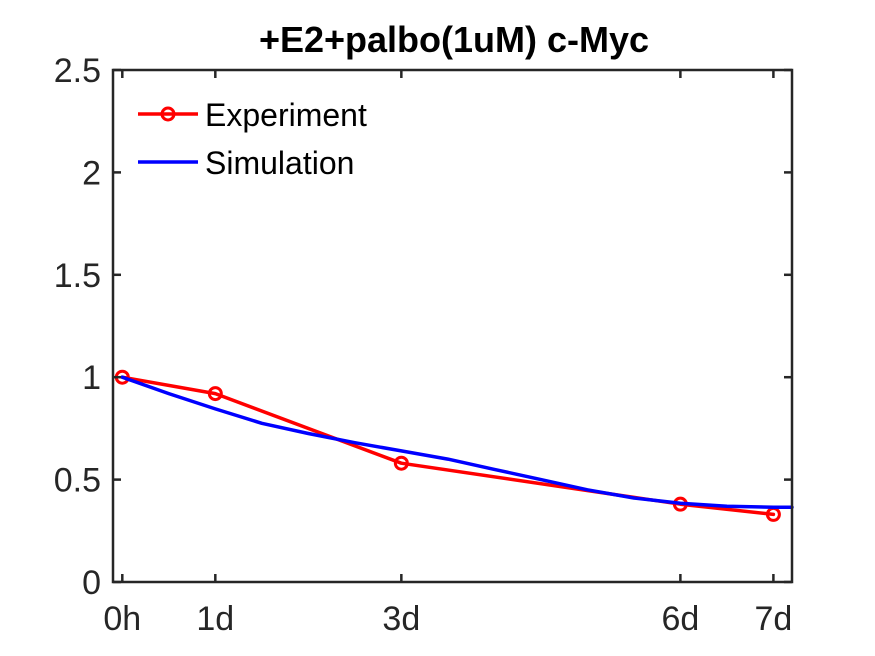 Image resolution: width=875 pixels, height=656 pixels. What do you see at coordinates (773, 619) in the screenshot?
I see `x-tick-label: 7d` at bounding box center [773, 619].